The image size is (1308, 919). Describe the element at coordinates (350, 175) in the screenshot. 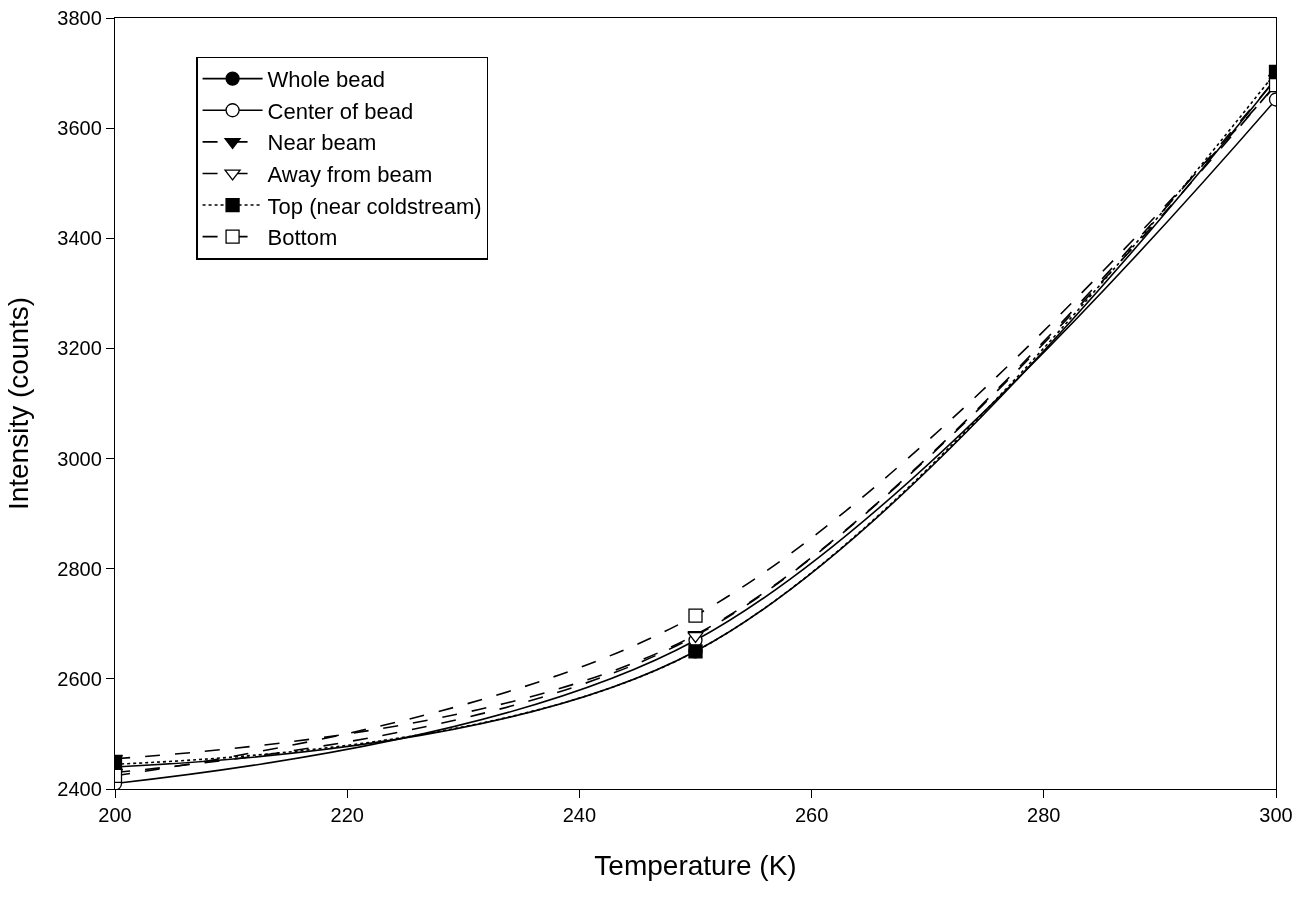

I see `legend-label: Away from beam` at that location.